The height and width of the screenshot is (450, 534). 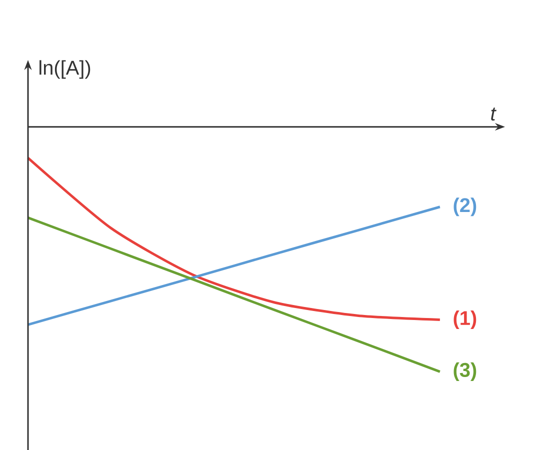 What do you see at coordinates (465, 371) in the screenshot?
I see `series-label: (3)` at bounding box center [465, 371].